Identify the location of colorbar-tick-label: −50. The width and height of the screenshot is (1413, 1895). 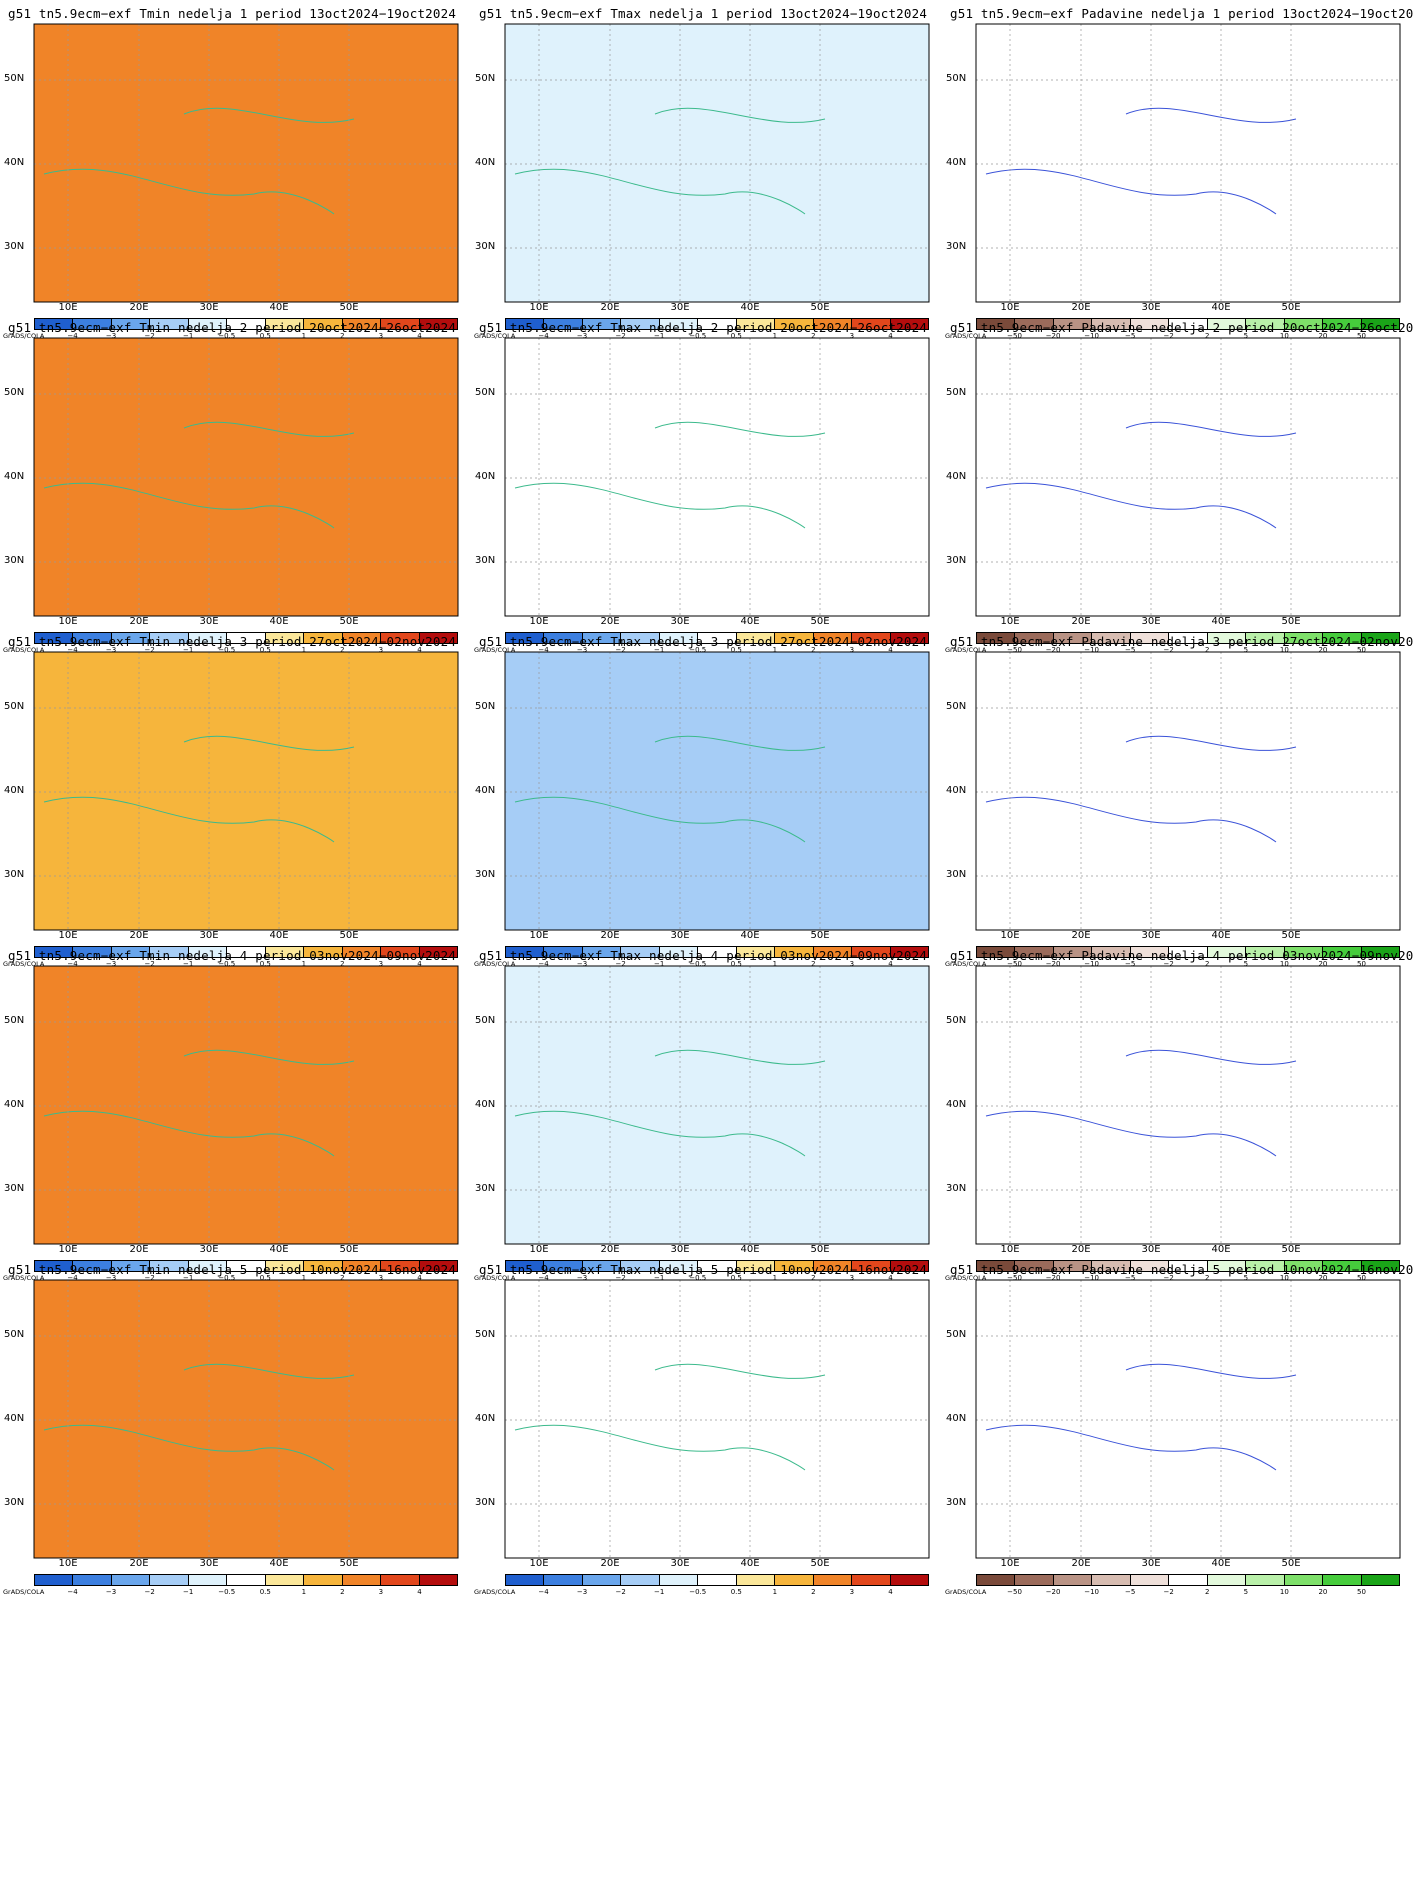
(1014, 964).